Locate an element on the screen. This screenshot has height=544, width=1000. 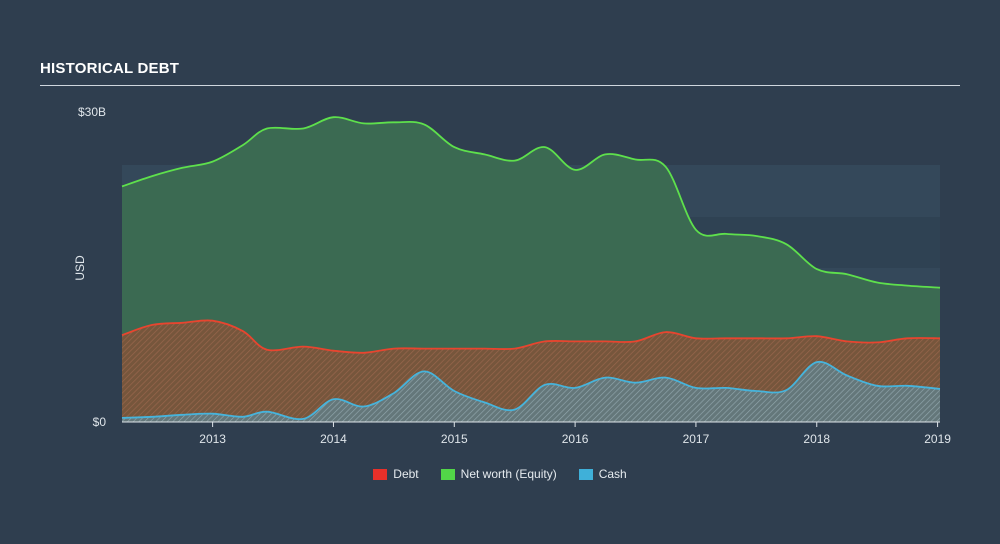
x-tick-label: 2019 is located at coordinates (937, 439).